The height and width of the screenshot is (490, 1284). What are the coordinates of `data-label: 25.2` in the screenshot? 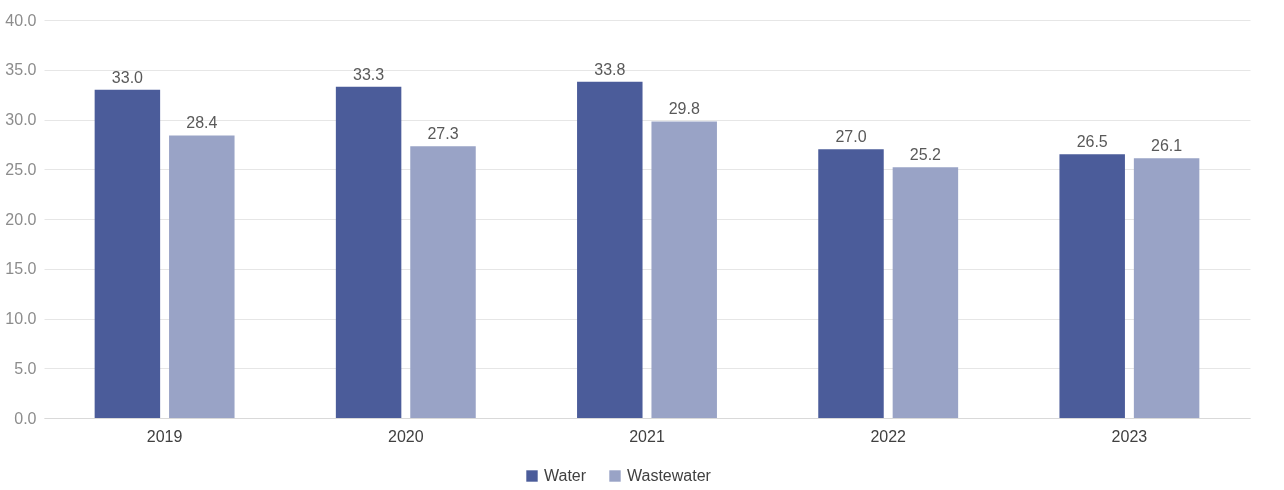 It's located at (925, 155).